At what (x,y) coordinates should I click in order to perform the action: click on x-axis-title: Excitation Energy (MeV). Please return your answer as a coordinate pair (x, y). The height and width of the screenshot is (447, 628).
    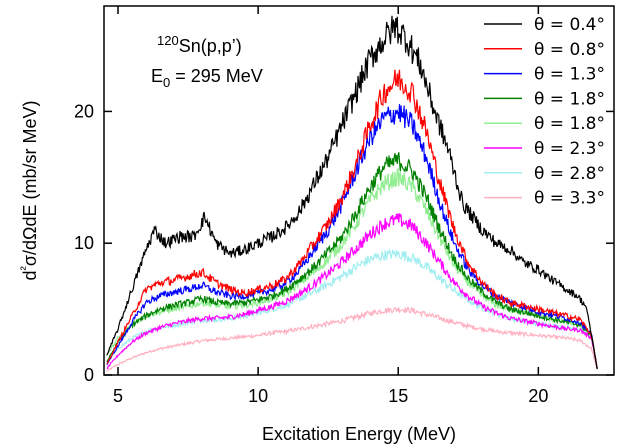
    Looking at the image, I should click on (359, 434).